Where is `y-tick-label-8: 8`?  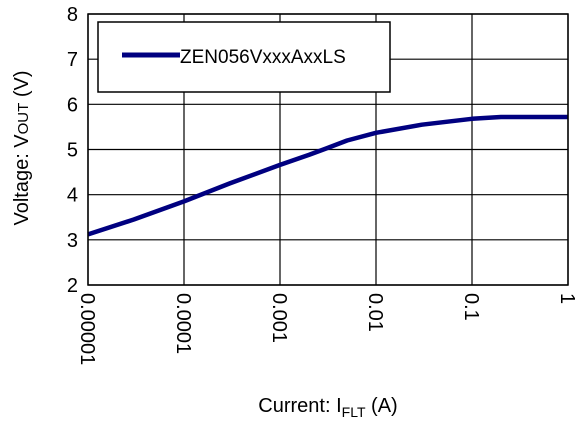
y-tick-label-8: 8 is located at coordinates (72, 15).